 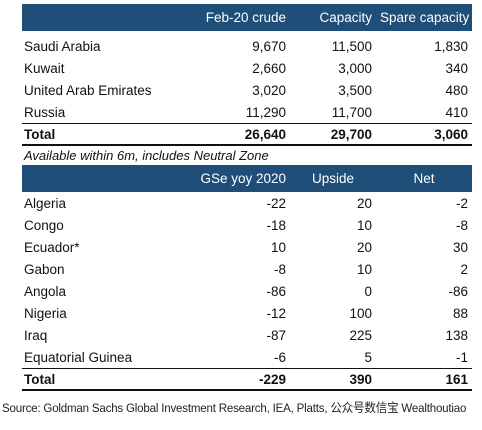 What do you see at coordinates (456, 90) in the screenshot?
I see `table-cell: 480` at bounding box center [456, 90].